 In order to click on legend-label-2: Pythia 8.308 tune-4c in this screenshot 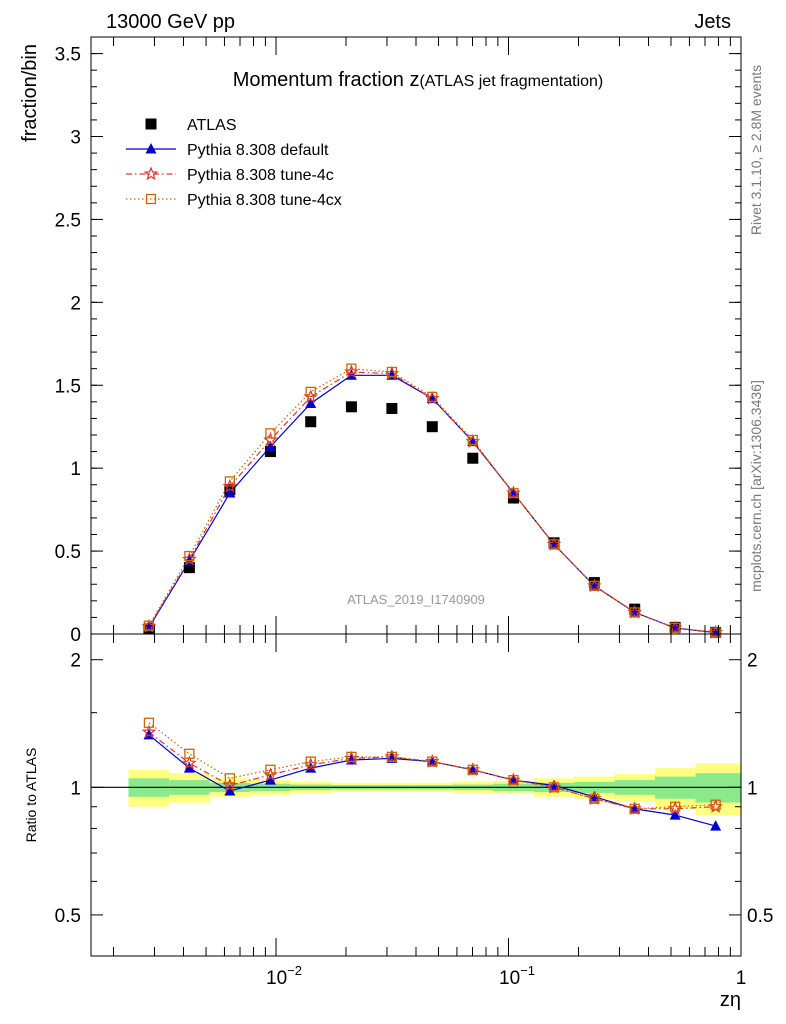, I will do `click(260, 175)`.